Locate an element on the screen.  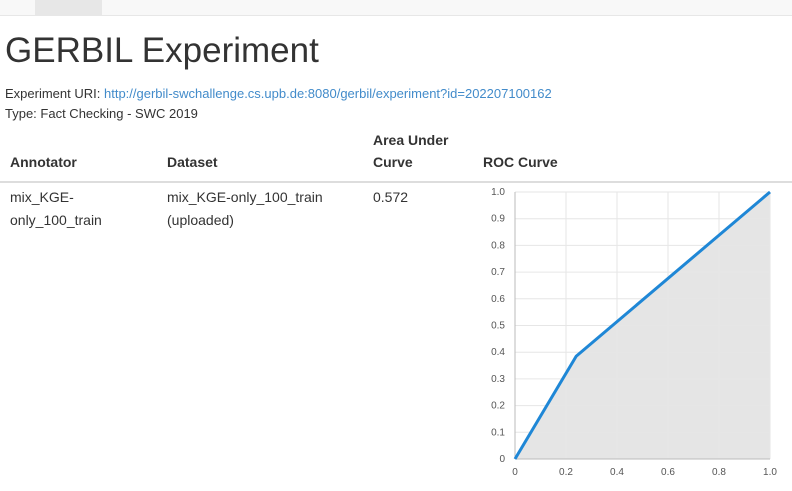
header-dataset: Dataset is located at coordinates (192, 162).